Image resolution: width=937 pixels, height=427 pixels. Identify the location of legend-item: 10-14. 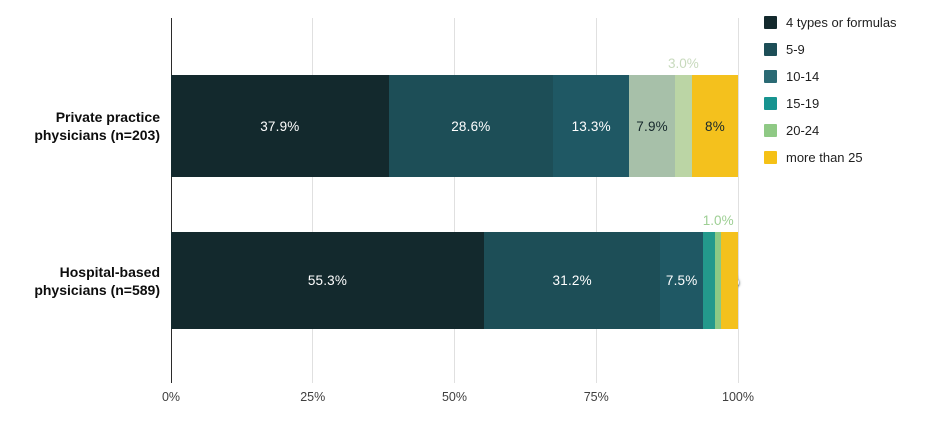
(830, 76).